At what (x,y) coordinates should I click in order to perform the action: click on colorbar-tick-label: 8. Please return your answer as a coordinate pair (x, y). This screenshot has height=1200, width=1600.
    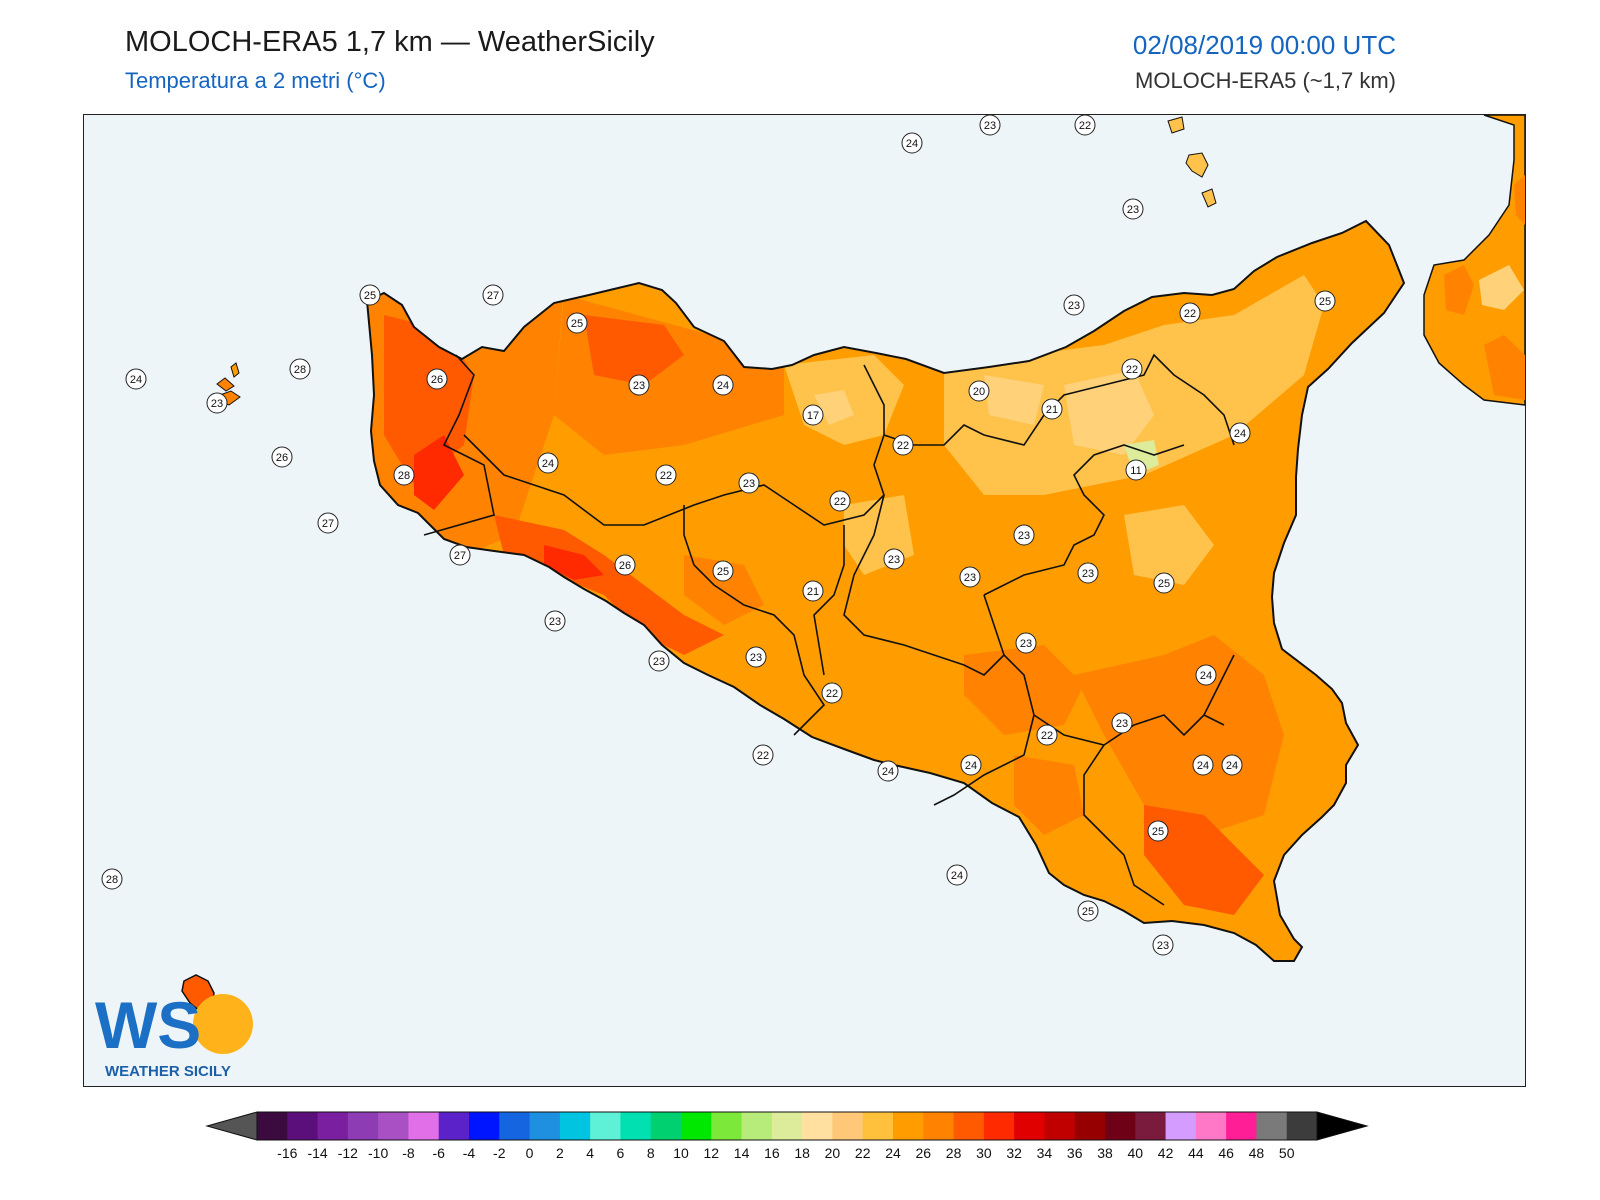
    Looking at the image, I should click on (651, 1153).